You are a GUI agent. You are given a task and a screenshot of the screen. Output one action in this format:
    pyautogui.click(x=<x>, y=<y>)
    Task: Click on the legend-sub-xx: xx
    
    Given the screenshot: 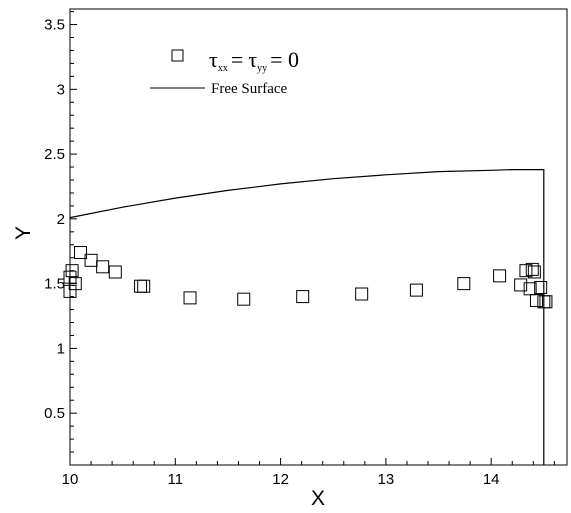 What is the action you would take?
    pyautogui.click(x=223, y=68)
    